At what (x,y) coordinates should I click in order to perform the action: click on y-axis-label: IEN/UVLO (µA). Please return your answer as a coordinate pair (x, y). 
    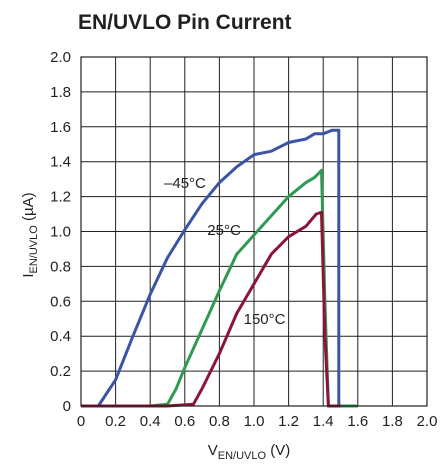
    Looking at the image, I should click on (30, 234).